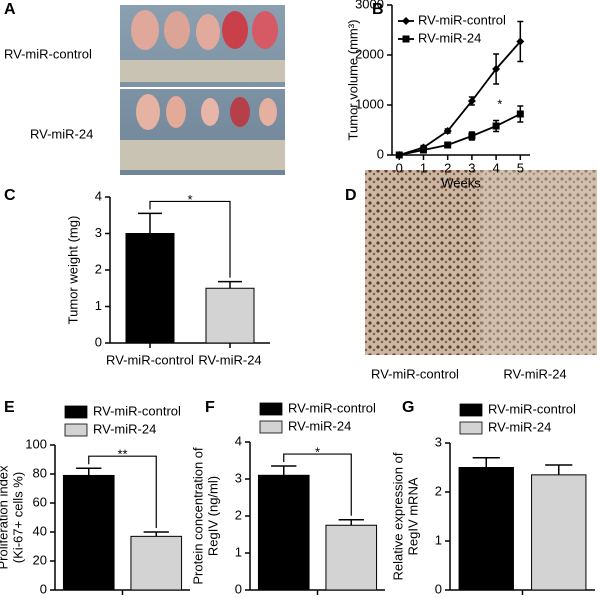 The width and height of the screenshot is (600, 598). What do you see at coordinates (122, 454) in the screenshot?
I see `significance: **` at bounding box center [122, 454].